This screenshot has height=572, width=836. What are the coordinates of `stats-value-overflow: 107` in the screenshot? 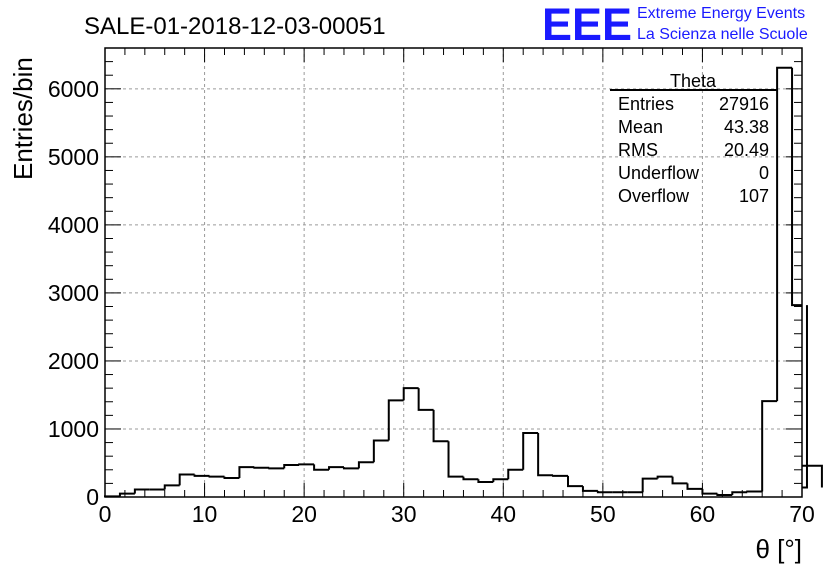 It's located at (754, 196).